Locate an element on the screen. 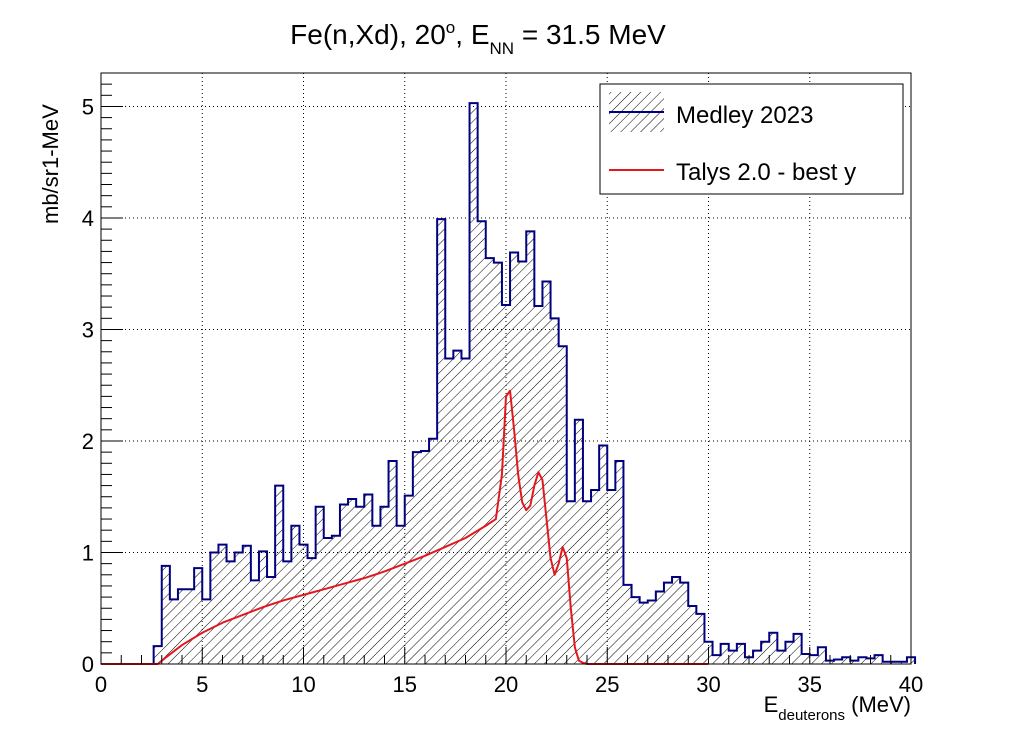  x-tick-label: 0 is located at coordinates (101, 684).